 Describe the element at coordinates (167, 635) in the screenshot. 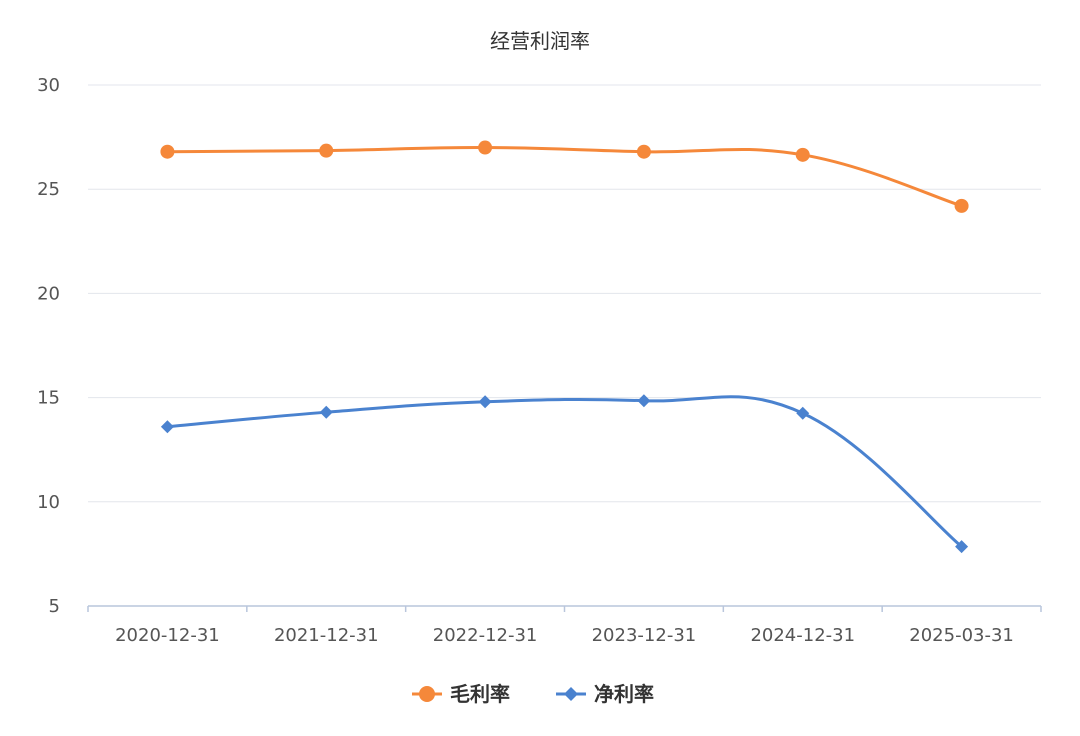

I see `x-tick-label: 2020-12-31` at that location.